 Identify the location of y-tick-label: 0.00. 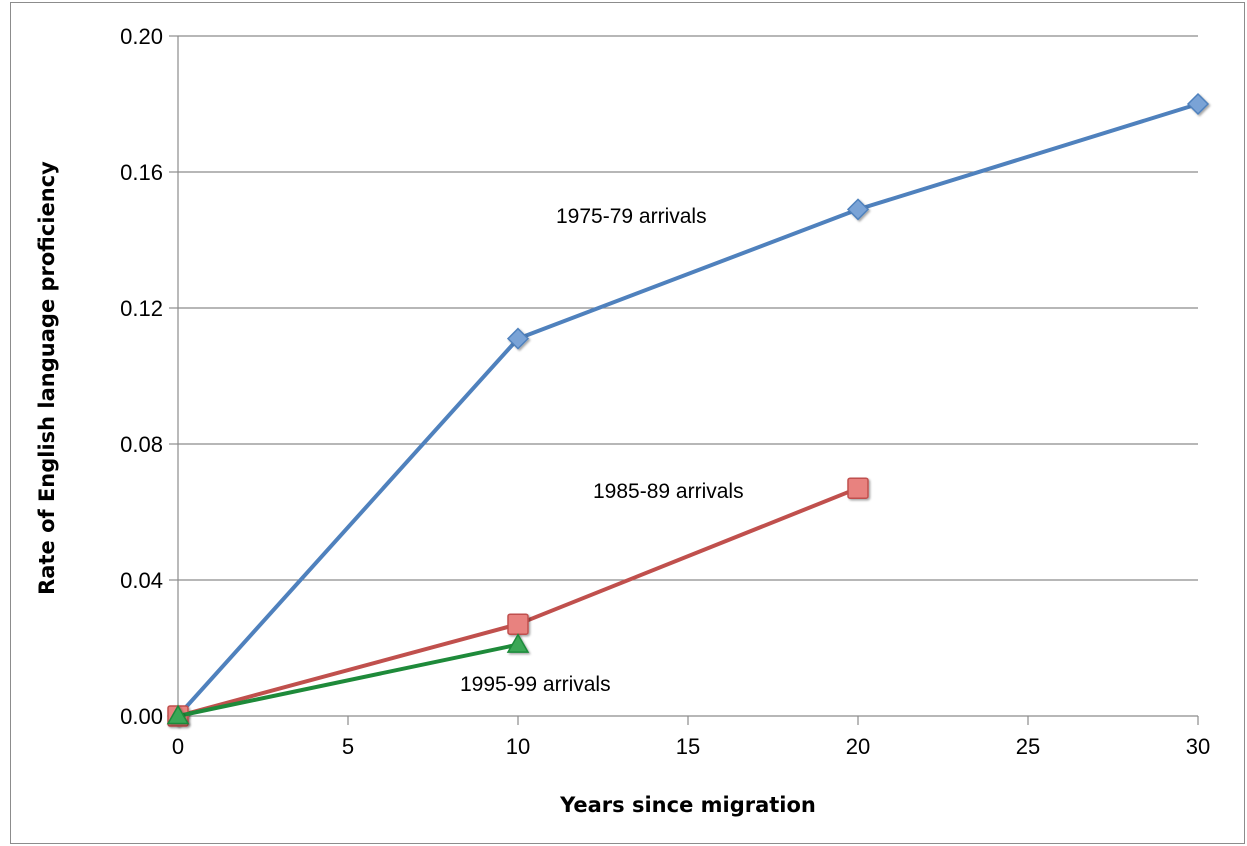
(141, 716).